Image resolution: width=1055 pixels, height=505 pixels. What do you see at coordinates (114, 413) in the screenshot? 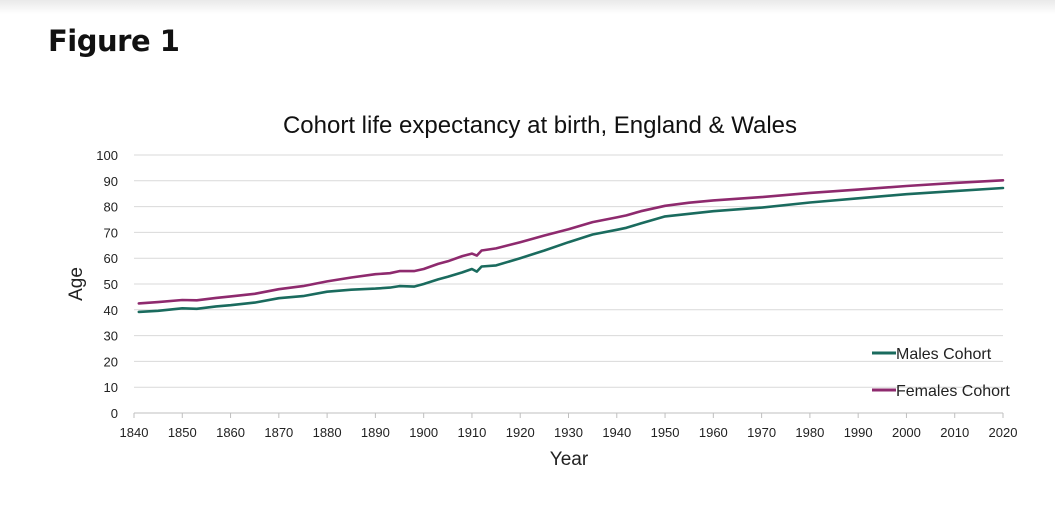
I see `y-tick-label: 0` at bounding box center [114, 413].